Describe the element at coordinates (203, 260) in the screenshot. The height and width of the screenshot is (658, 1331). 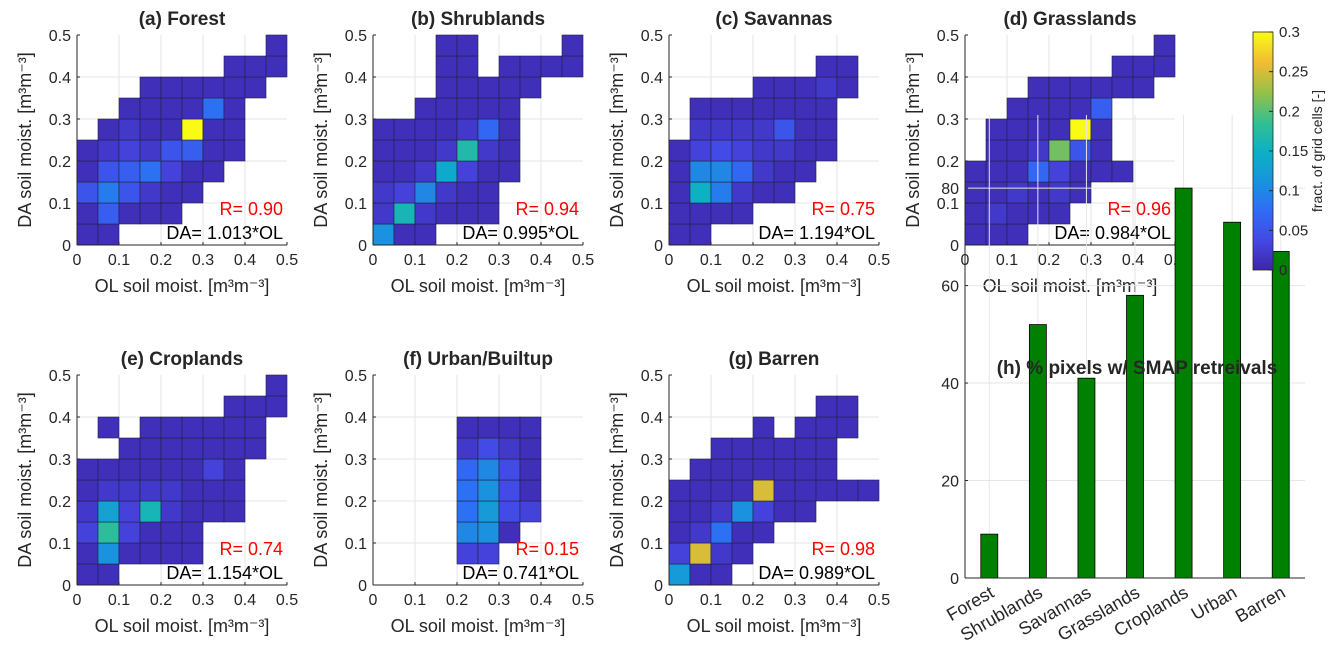
I see `x-tick-label: 0.3` at that location.